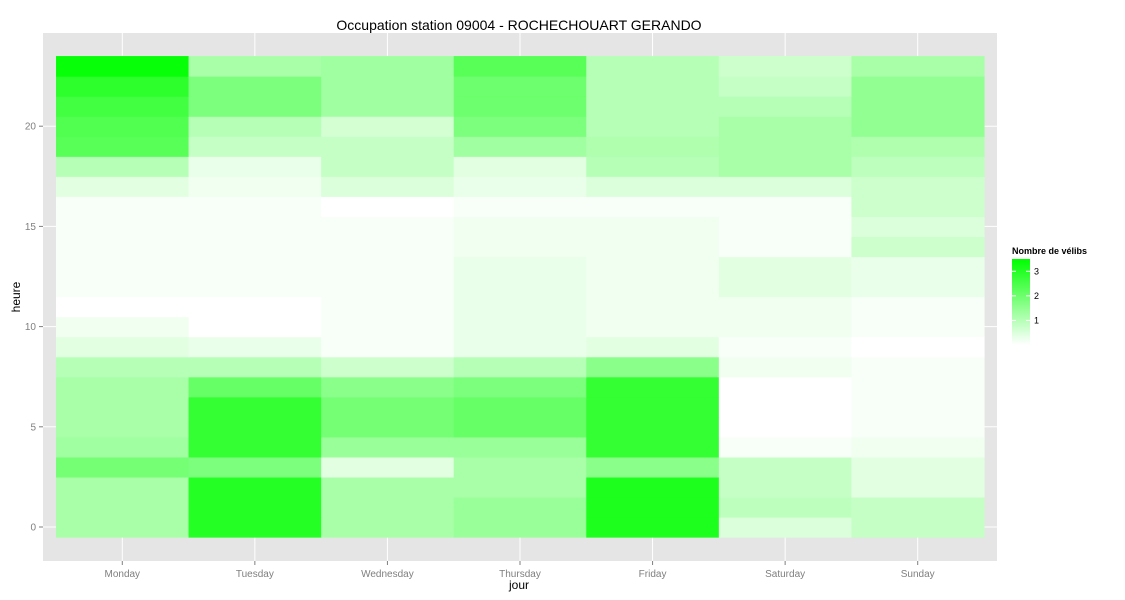 This screenshot has width=1125, height=600. Describe the element at coordinates (31, 227) in the screenshot. I see `y-tick-label: 15` at that location.